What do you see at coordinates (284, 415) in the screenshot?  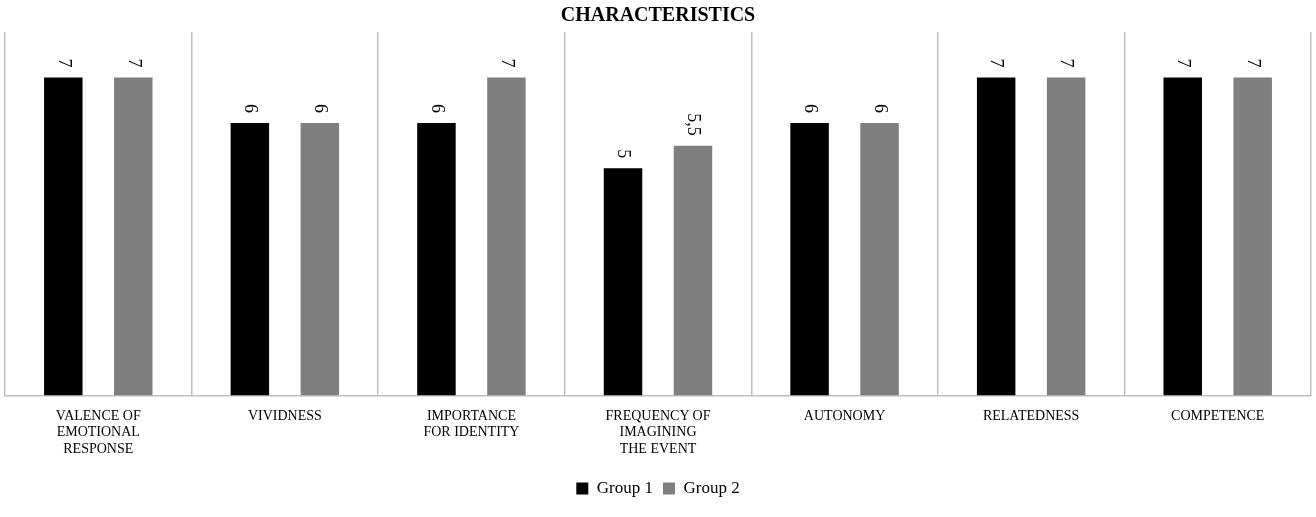 I see `x-tick-label: VIVIDNESS` at bounding box center [284, 415].